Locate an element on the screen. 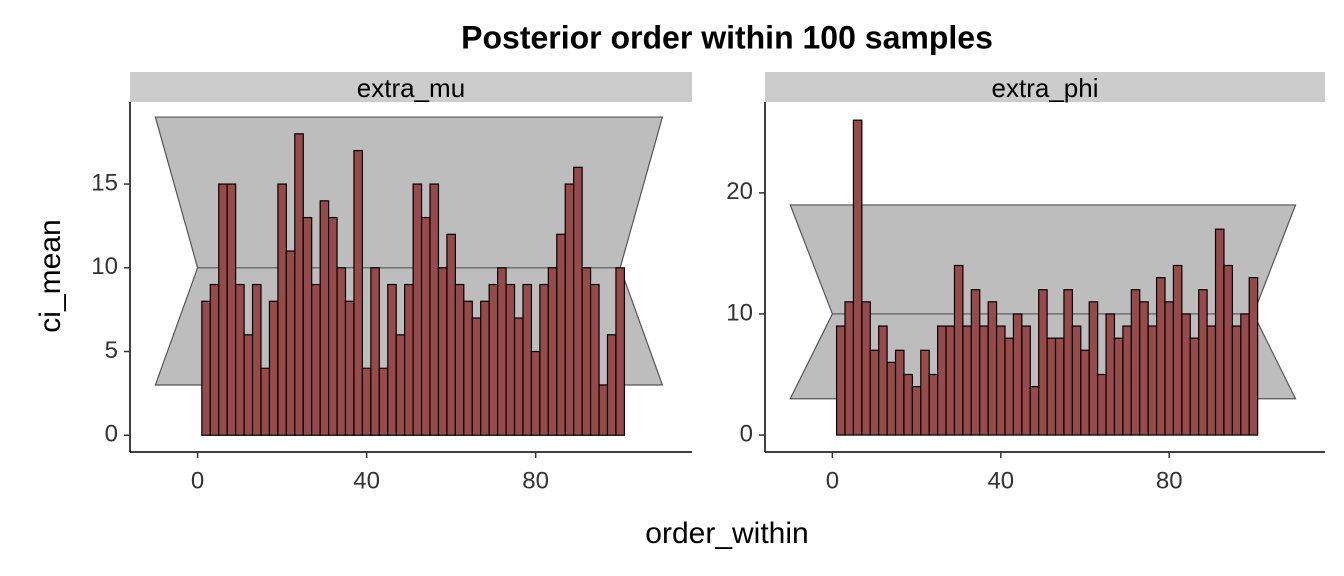 This screenshot has width=1344, height=576. facet-label: extra_phi is located at coordinates (1045, 88).